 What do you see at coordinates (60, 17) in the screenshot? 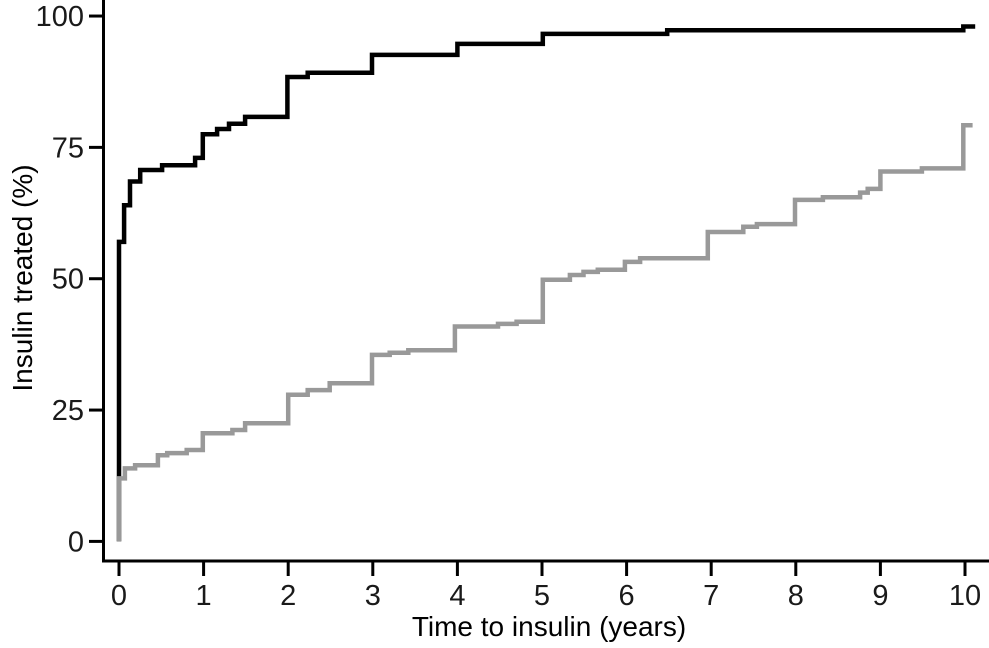
I see `y-tick-label: 100` at bounding box center [60, 17].